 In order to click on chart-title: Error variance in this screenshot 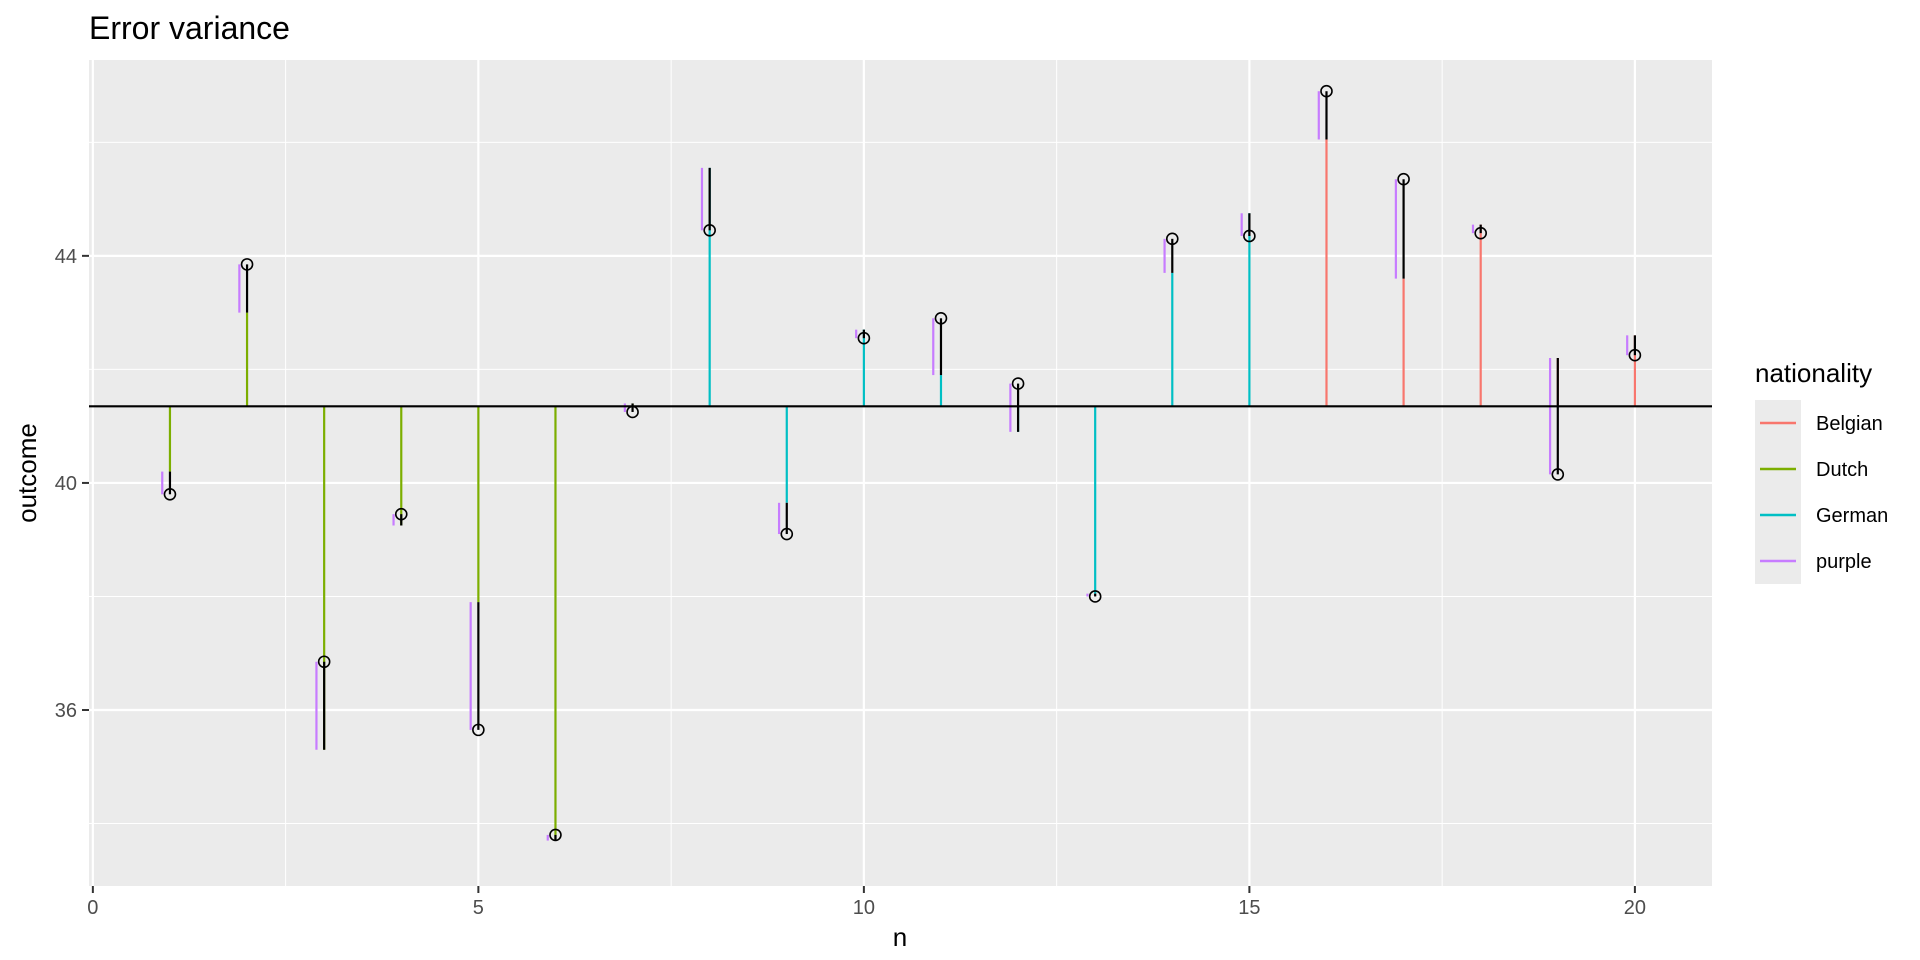, I will do `click(189, 28)`.